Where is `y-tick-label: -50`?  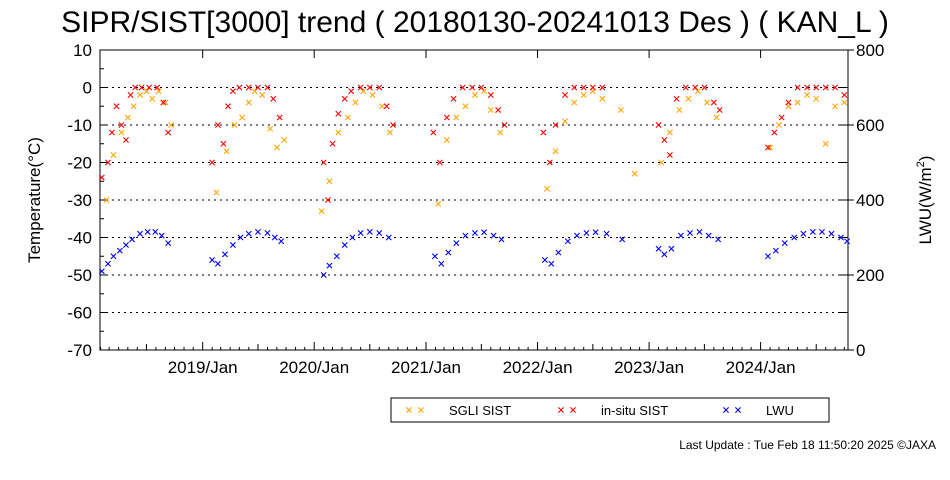
y-tick-label: -50 is located at coordinates (79, 275).